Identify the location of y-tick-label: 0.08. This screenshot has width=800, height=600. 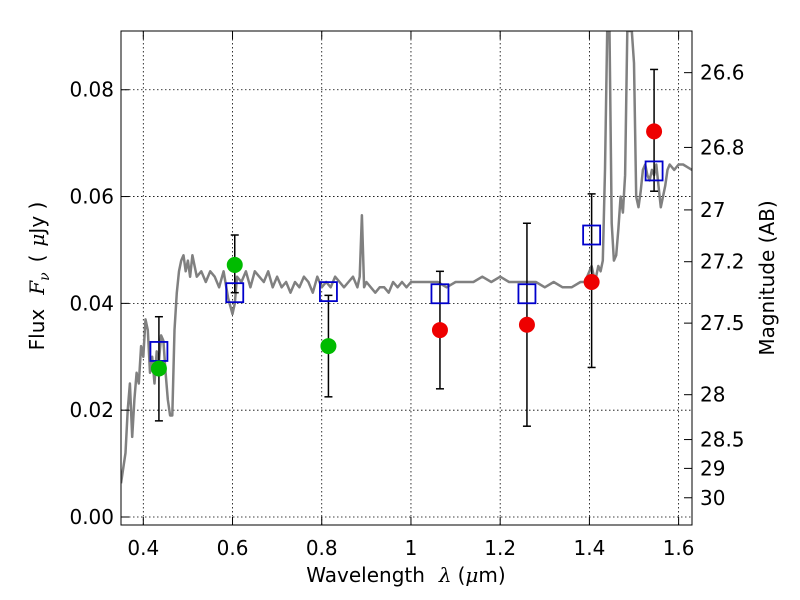
(91, 90).